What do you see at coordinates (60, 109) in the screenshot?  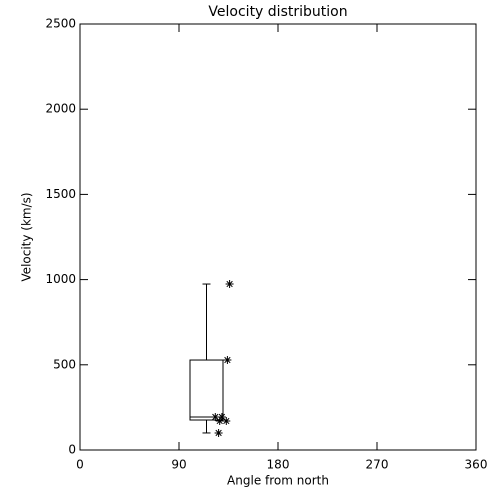 I see `y-tick-label: 2000` at bounding box center [60, 109].